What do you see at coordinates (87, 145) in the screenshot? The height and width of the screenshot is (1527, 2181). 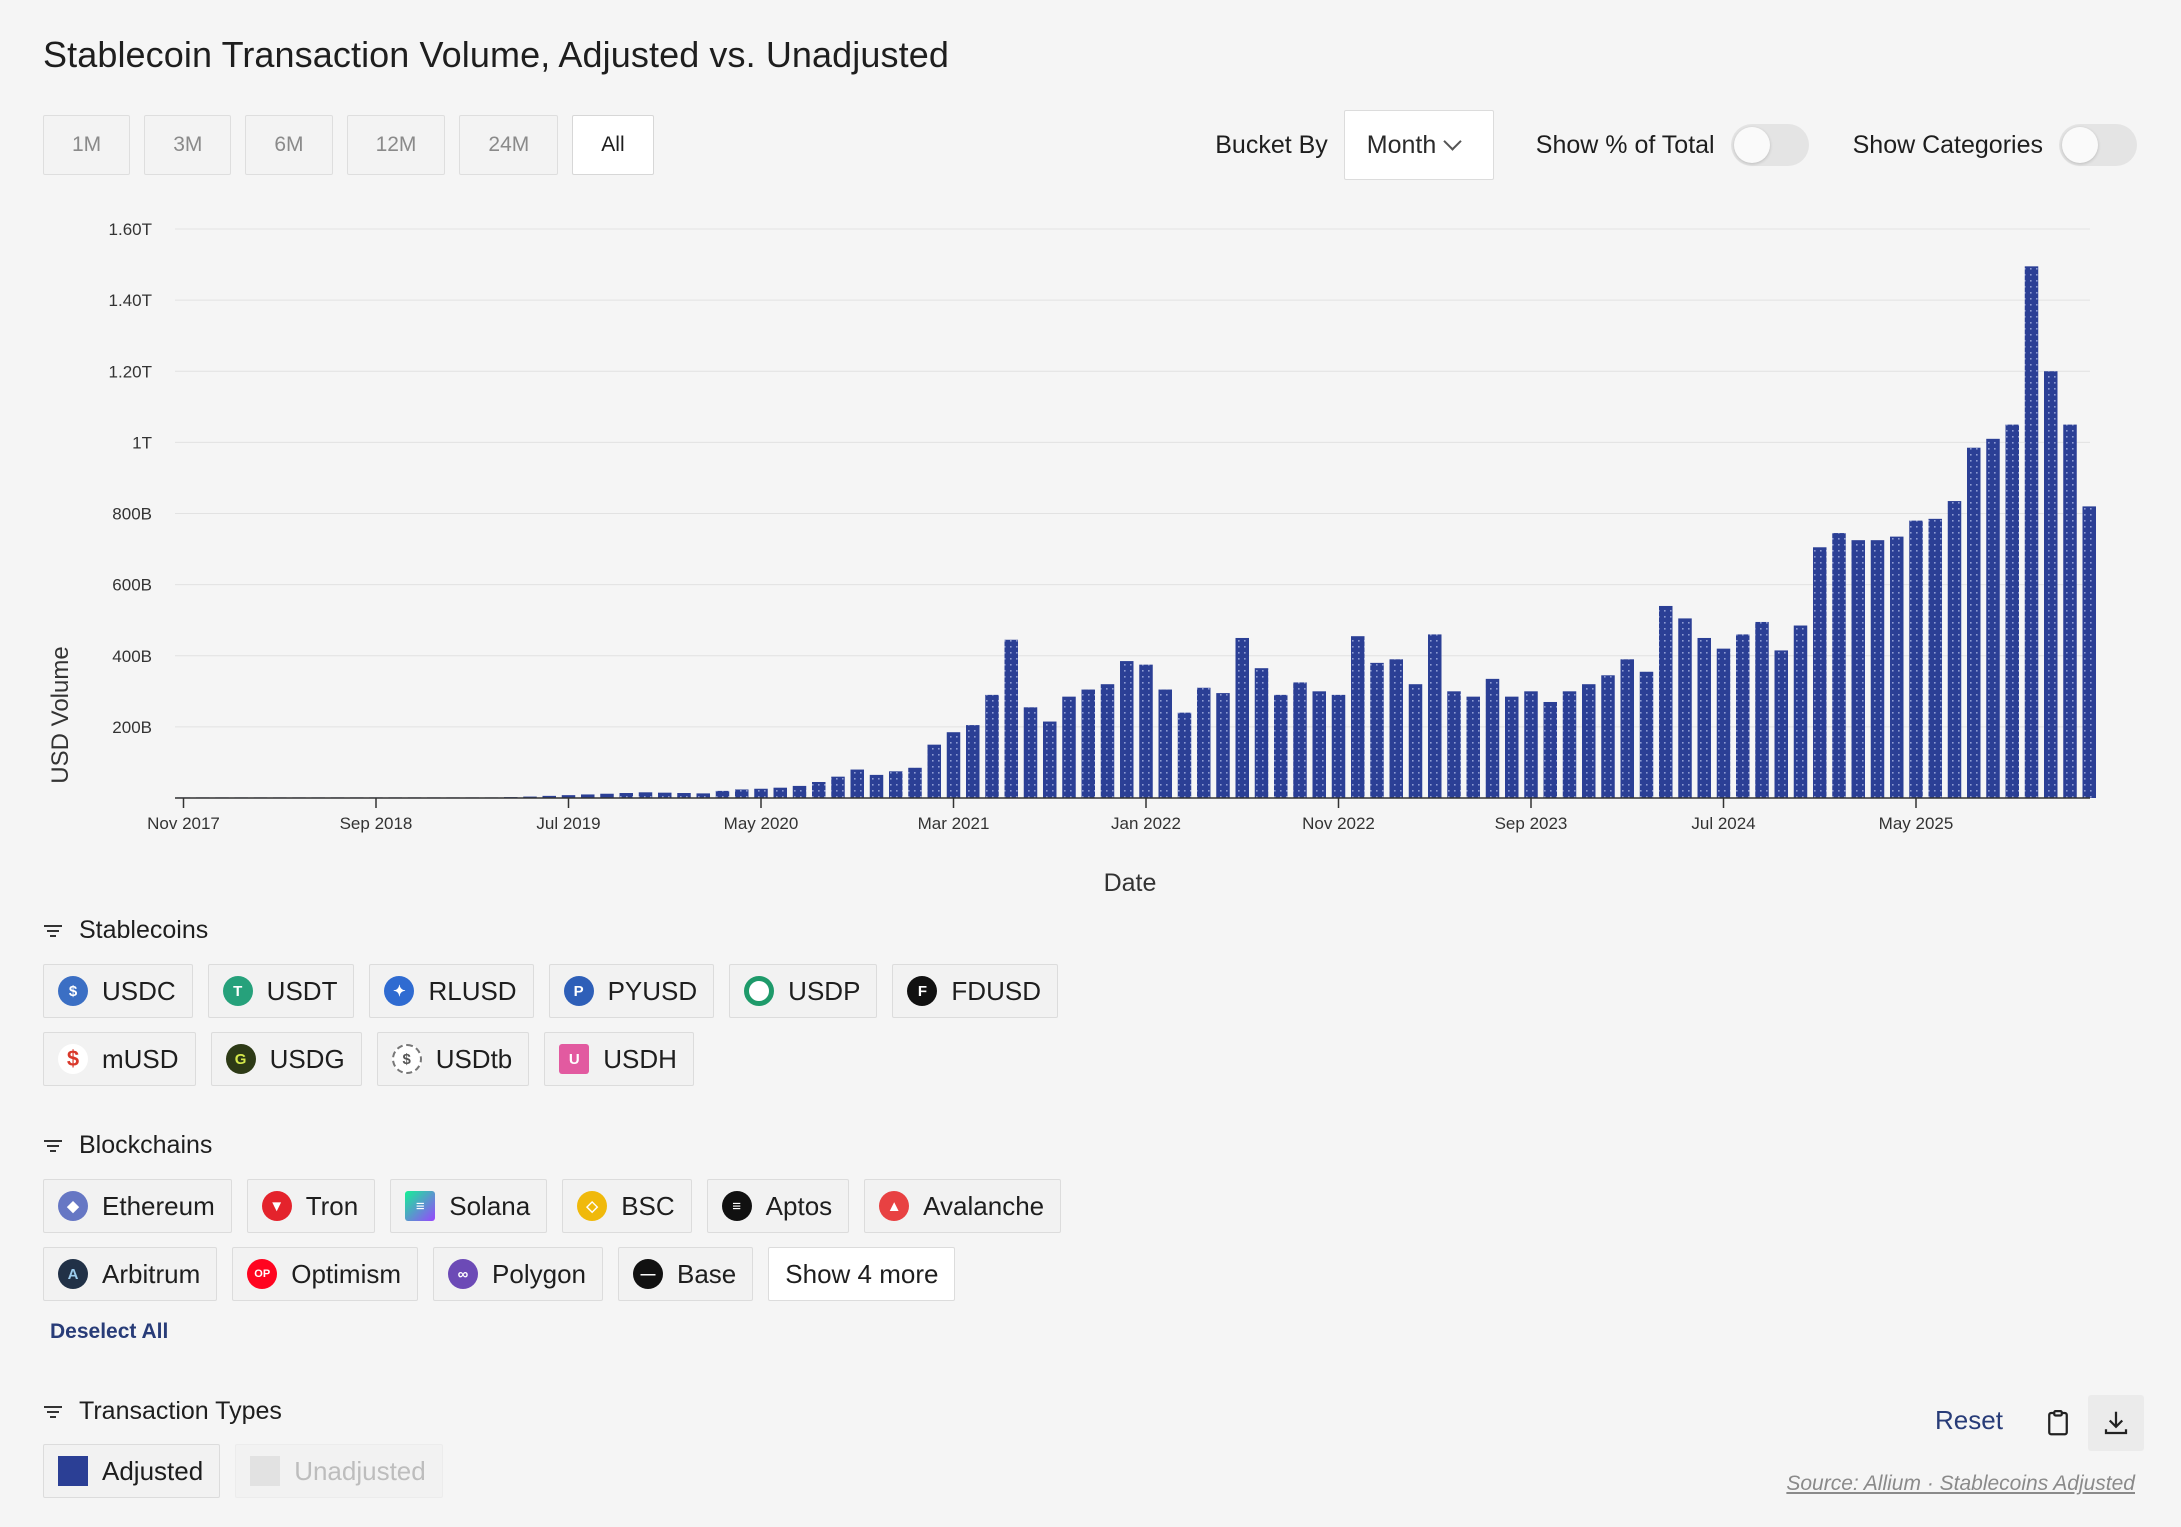 I see `range-tab-1m: 1M` at bounding box center [87, 145].